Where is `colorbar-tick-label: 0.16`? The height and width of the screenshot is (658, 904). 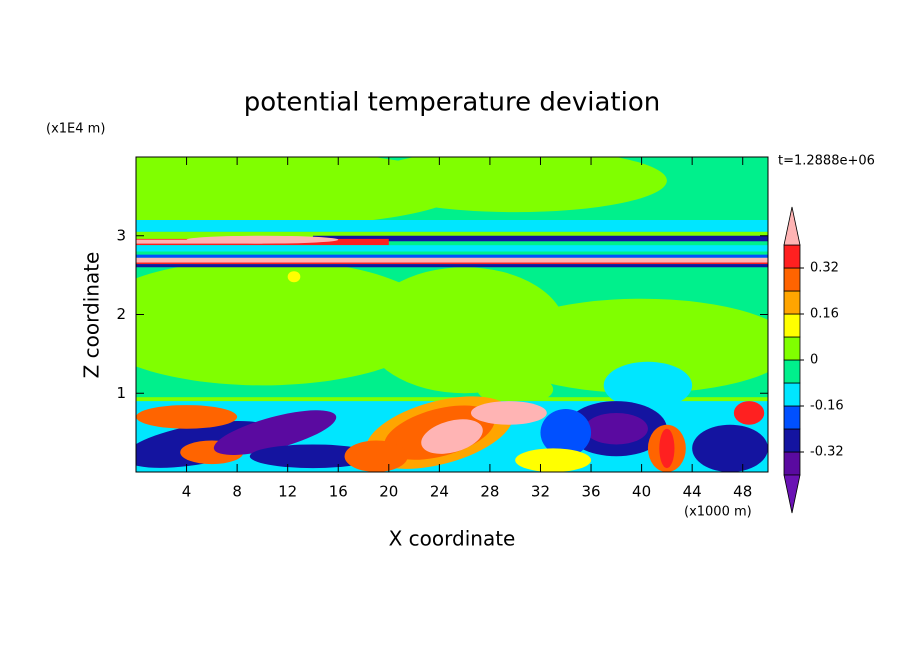 colorbar-tick-label: 0.16 is located at coordinates (824, 314).